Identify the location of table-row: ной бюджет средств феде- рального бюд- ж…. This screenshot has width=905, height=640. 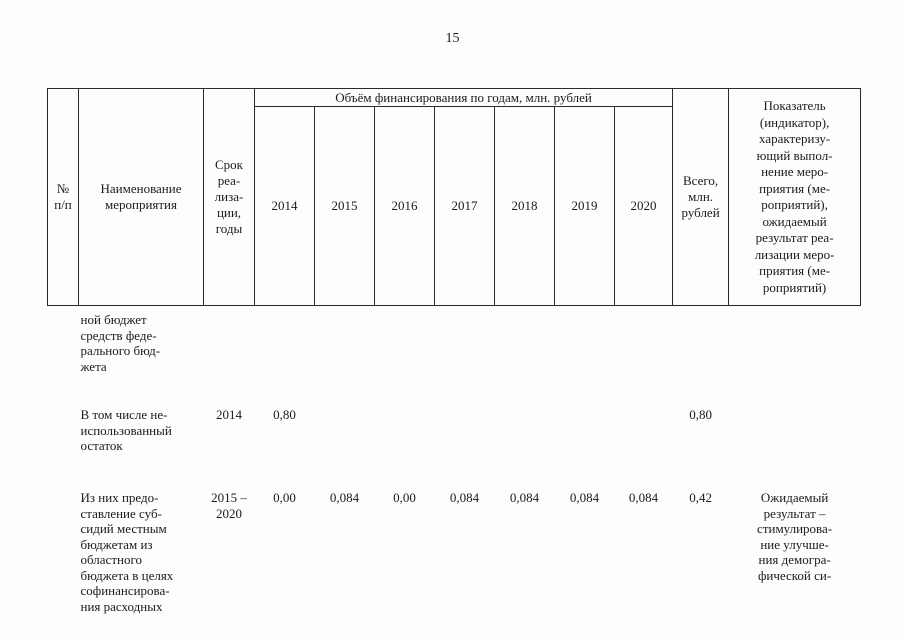
(454, 355).